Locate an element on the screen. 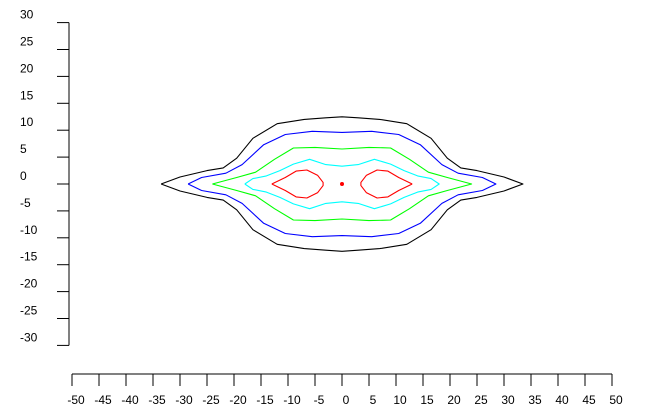  x-tick-label: -40 is located at coordinates (130, 400).